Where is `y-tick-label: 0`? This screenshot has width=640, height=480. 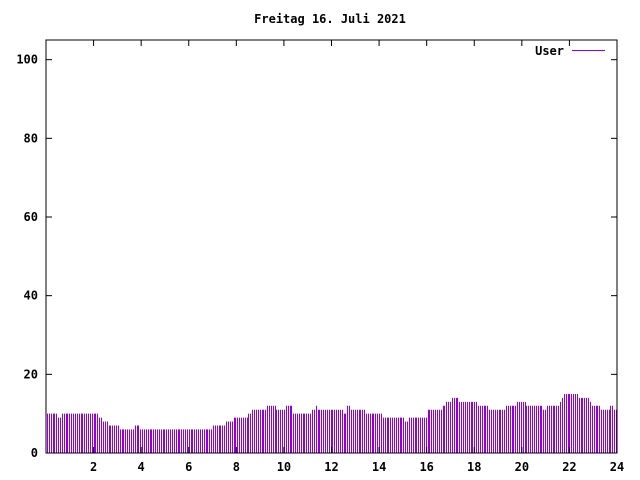
y-tick-label: 0 is located at coordinates (34, 453).